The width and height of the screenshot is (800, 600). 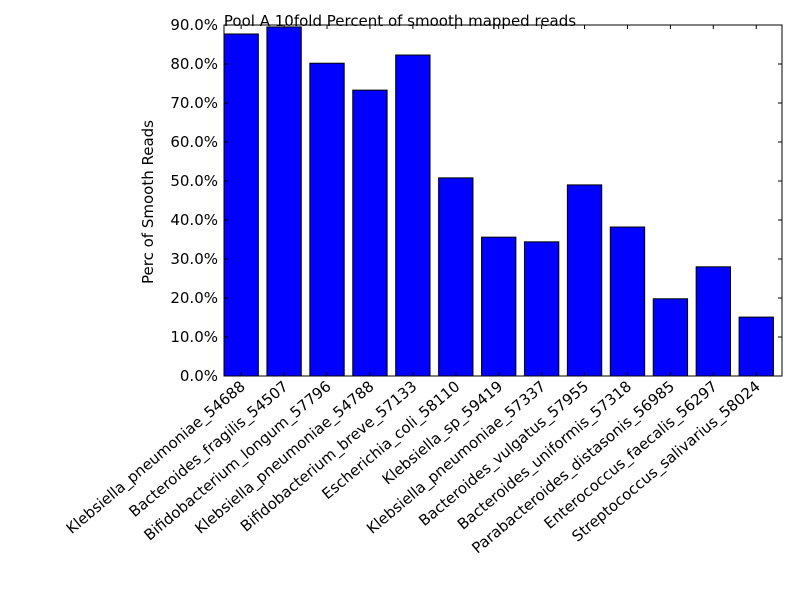 I want to click on y-tick-label-4: 40.0%, so click(x=194, y=220).